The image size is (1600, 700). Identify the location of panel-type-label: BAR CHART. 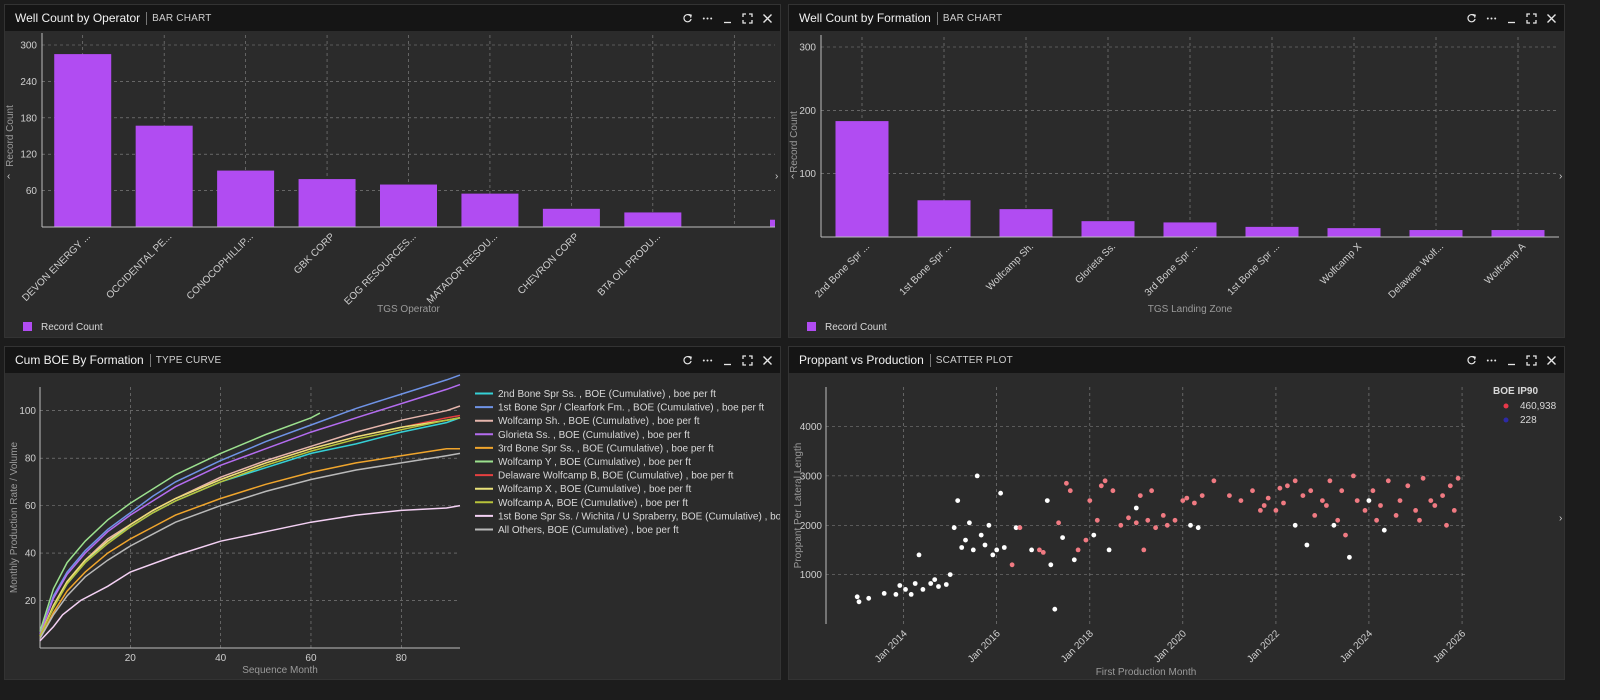
(972, 18).